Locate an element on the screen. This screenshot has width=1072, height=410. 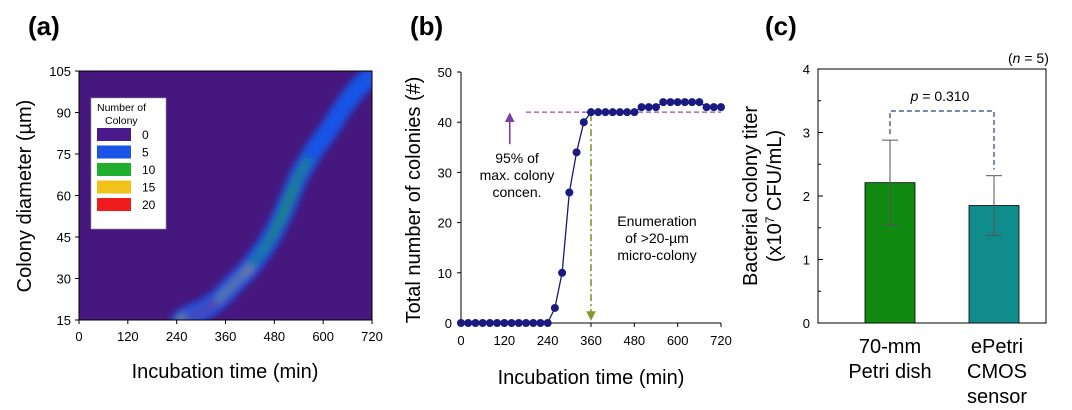
panel-c-ylabel-line1: Bacterial colony titer is located at coordinates (751, 196).